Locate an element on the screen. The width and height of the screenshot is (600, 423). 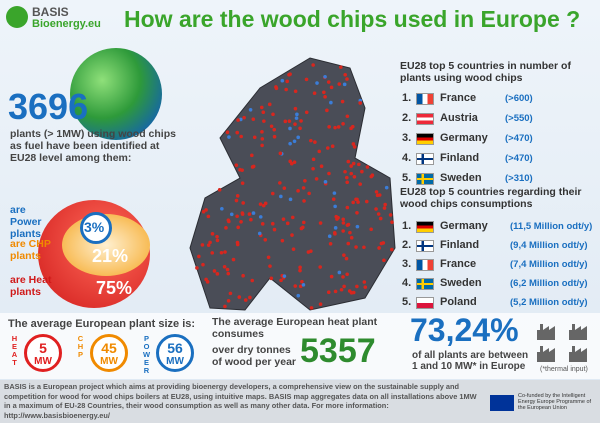
heat-plant-value: 5357 is located at coordinates (338, 351).